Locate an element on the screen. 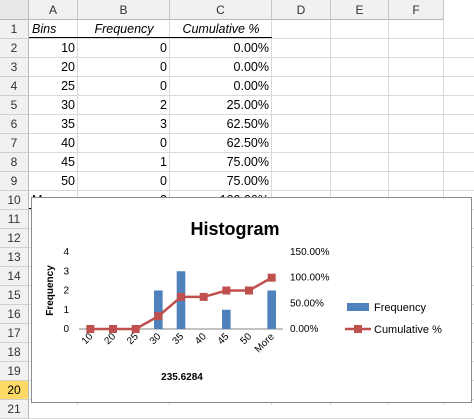 This screenshot has height=419, width=474. row-header-9: 9 is located at coordinates (14, 181).